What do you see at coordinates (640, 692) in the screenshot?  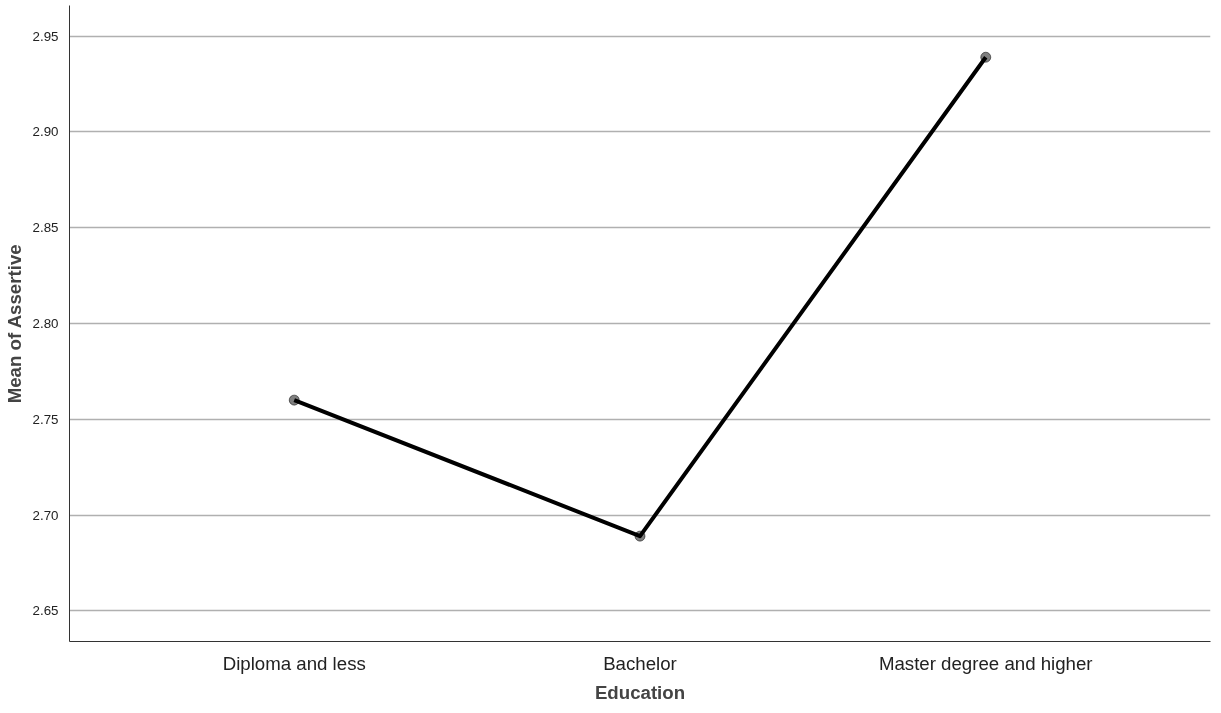 I see `x-axis-title: Education` at bounding box center [640, 692].